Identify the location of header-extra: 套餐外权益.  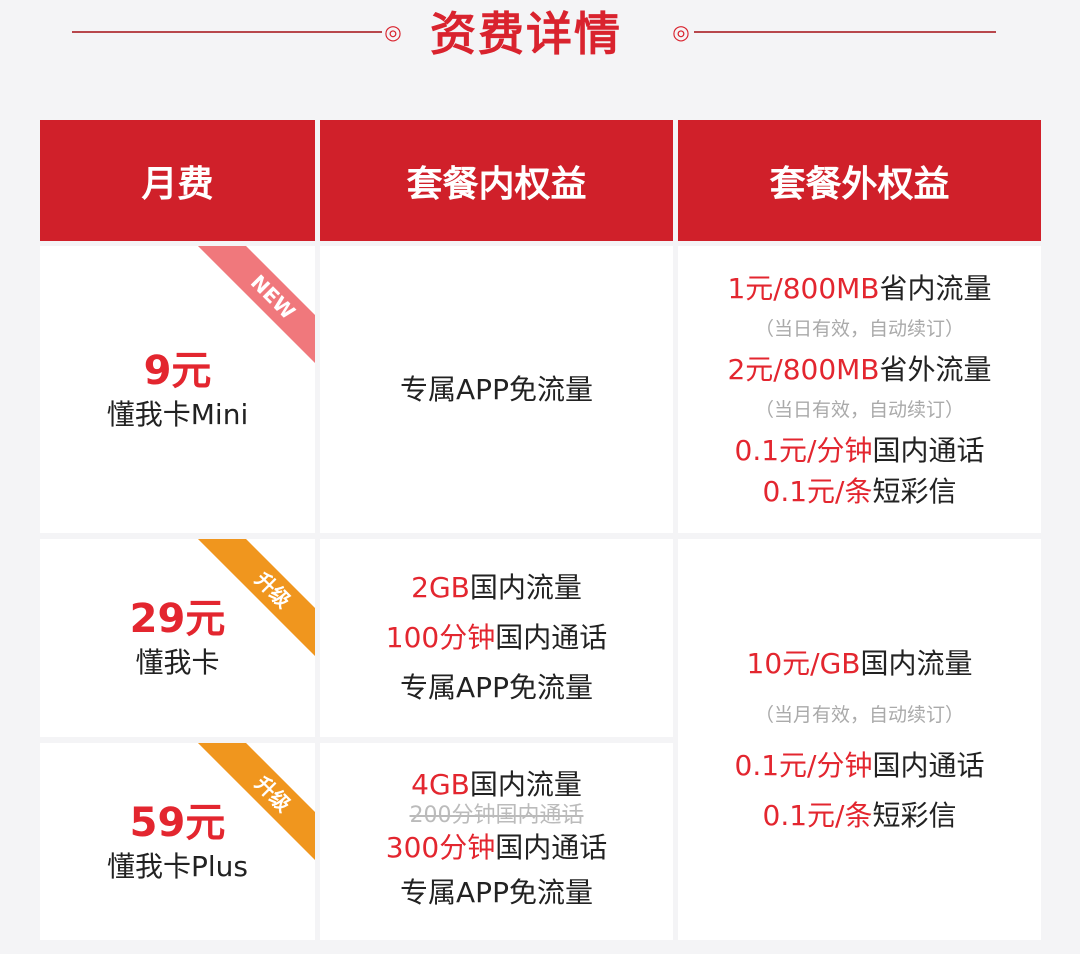
(859, 180).